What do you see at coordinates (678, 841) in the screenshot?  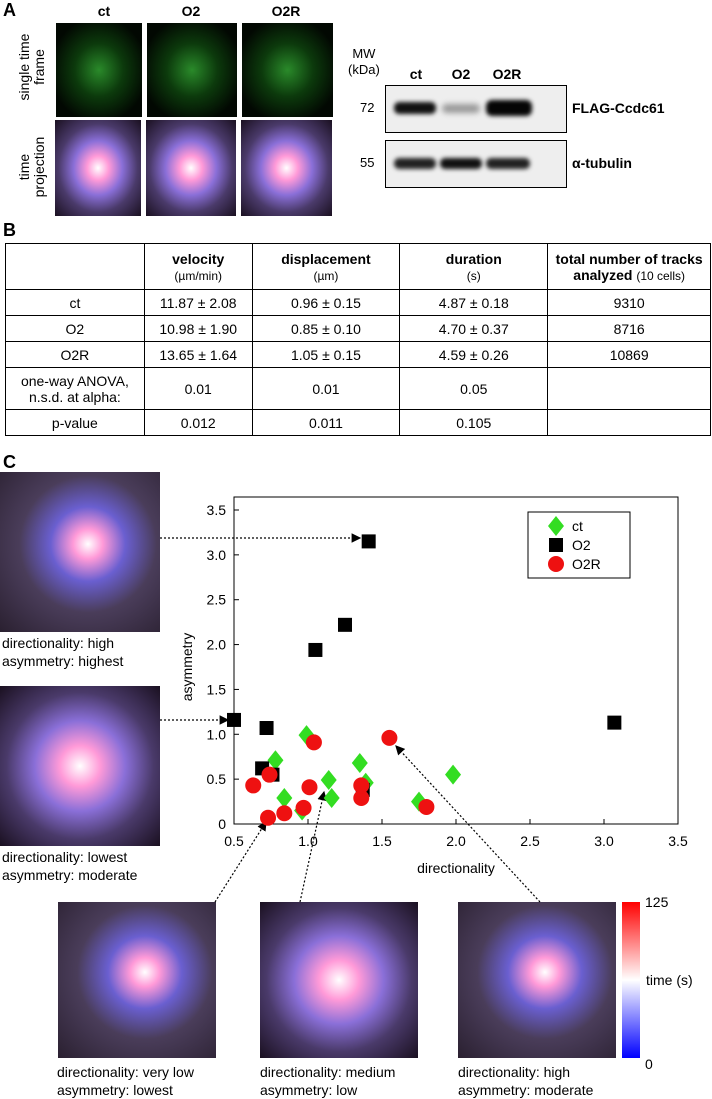 I see `x-tick-label: 3.5` at bounding box center [678, 841].